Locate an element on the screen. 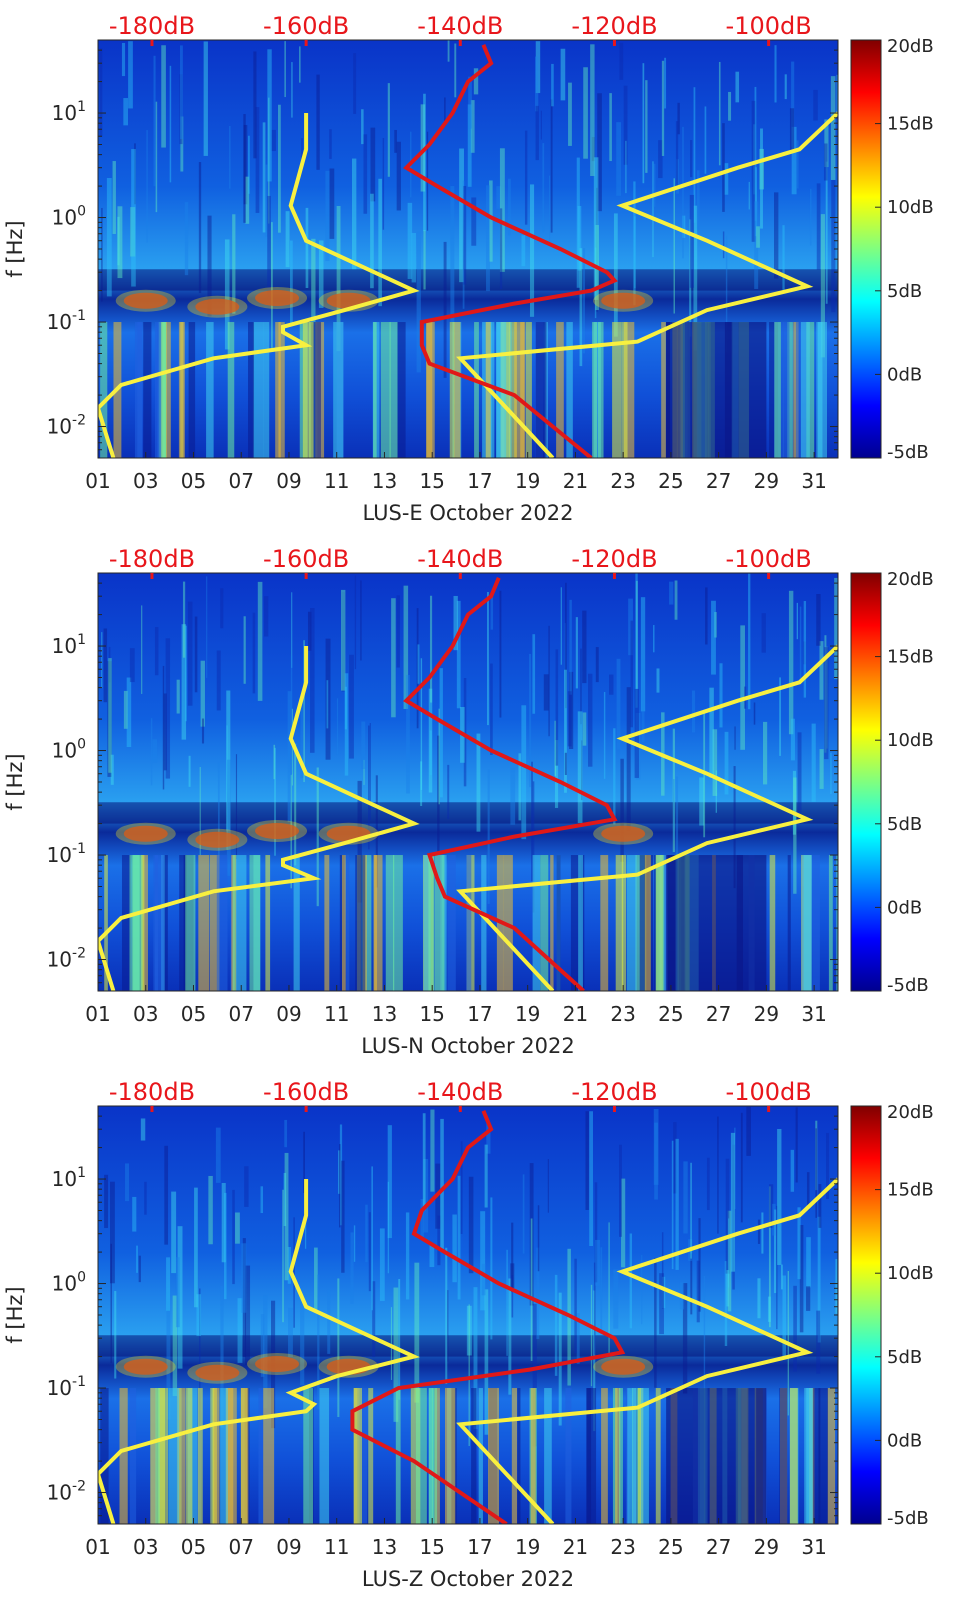  x-tick-label: 17 is located at coordinates (479, 1547).